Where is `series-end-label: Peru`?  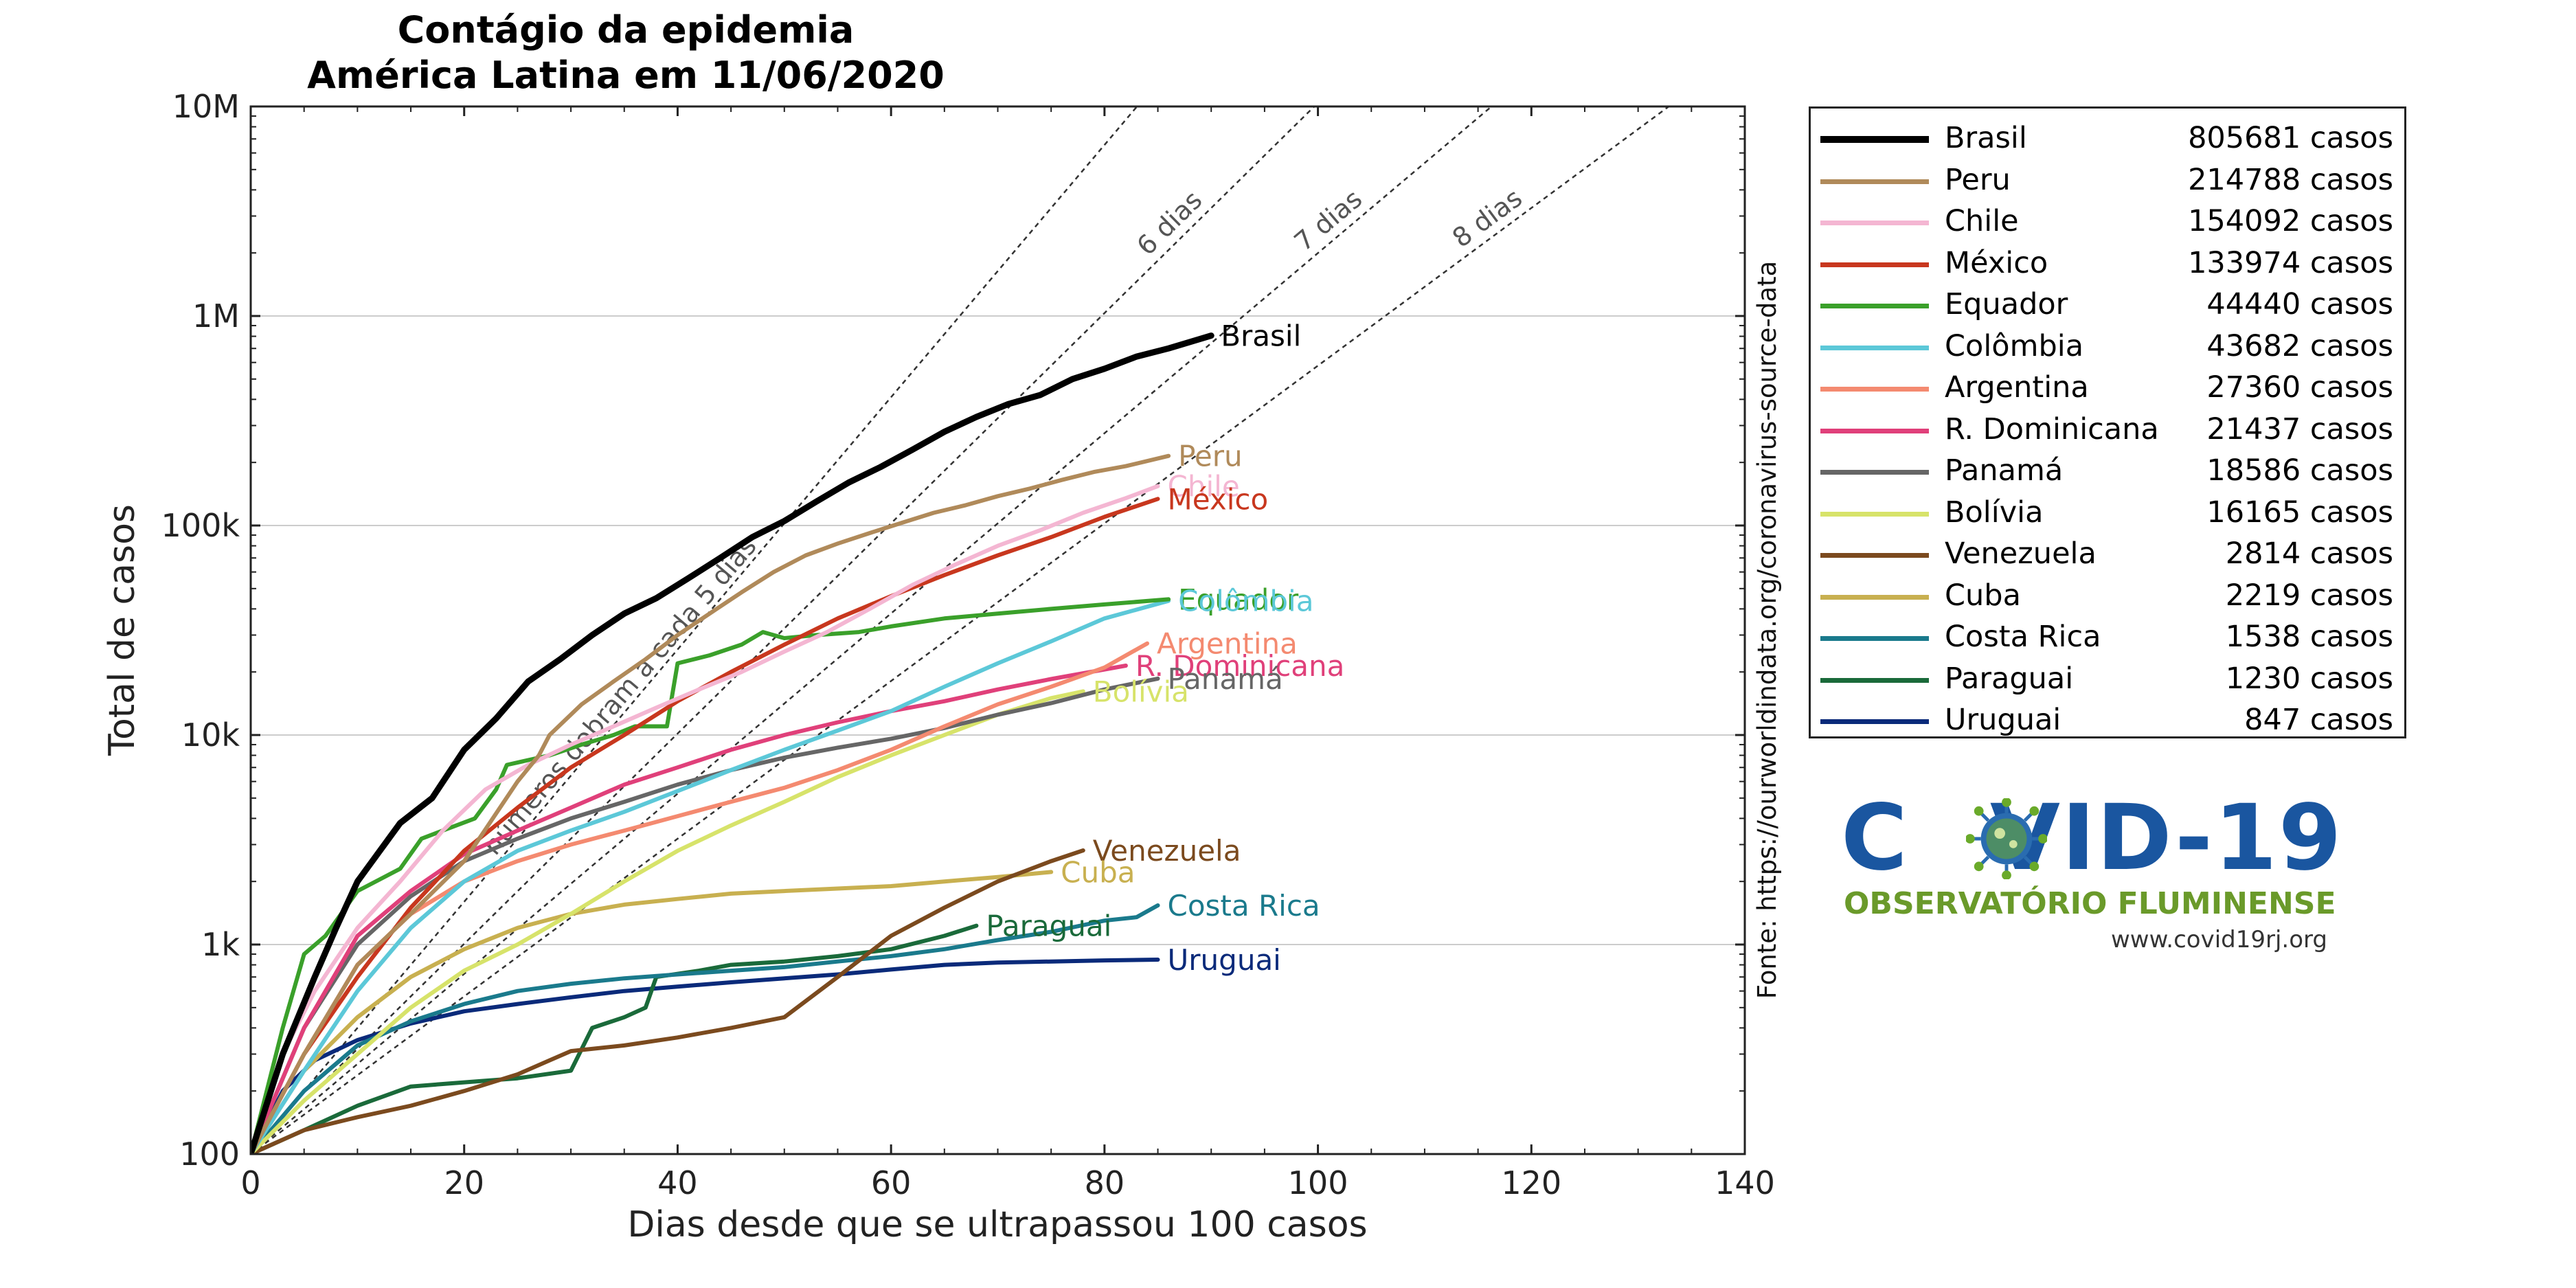 series-end-label: Peru is located at coordinates (1210, 456).